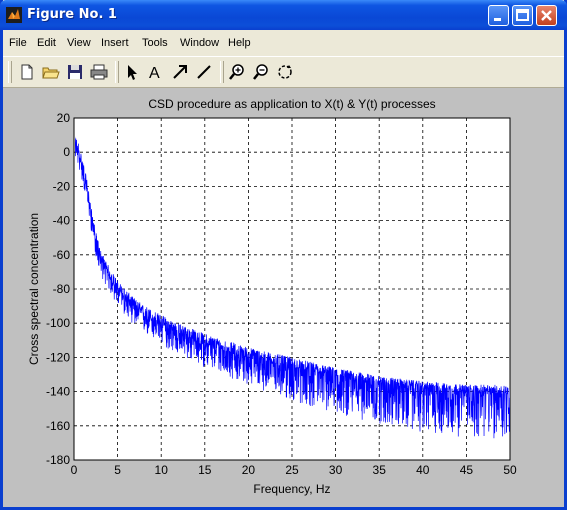 This screenshot has height=510, width=567. What do you see at coordinates (14, 15) in the screenshot?
I see `matlab-logo-icon` at bounding box center [14, 15].